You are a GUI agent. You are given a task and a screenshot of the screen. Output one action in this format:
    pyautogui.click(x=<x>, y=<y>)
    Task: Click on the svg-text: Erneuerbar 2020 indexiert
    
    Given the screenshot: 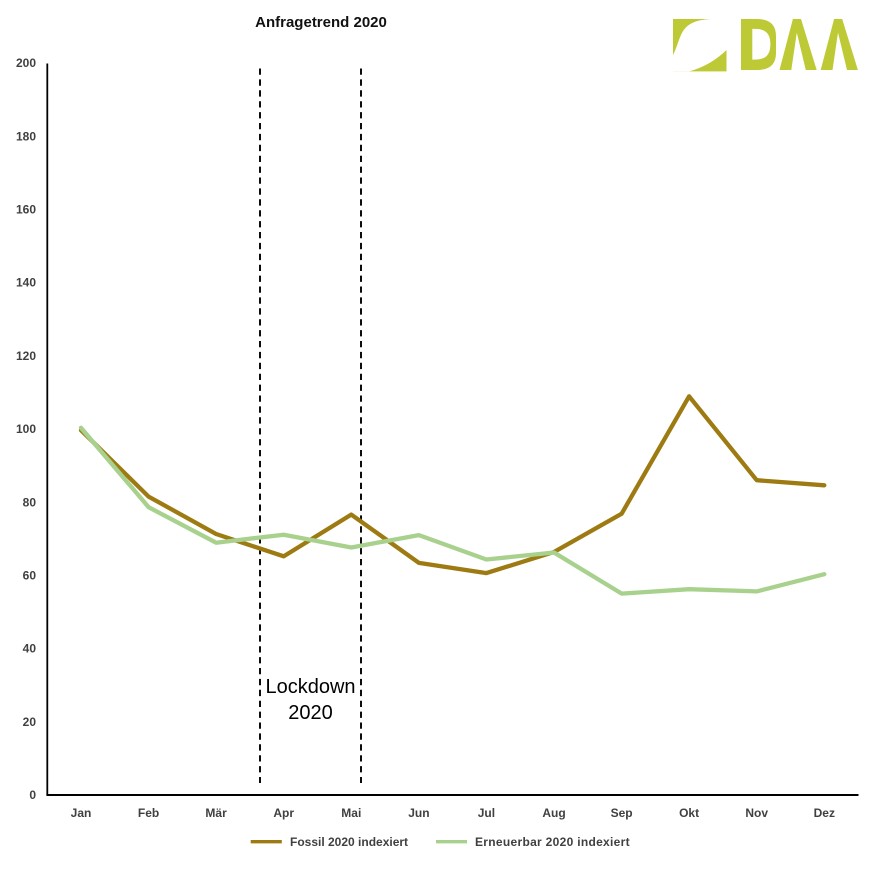 What is the action you would take?
    pyautogui.click(x=552, y=842)
    